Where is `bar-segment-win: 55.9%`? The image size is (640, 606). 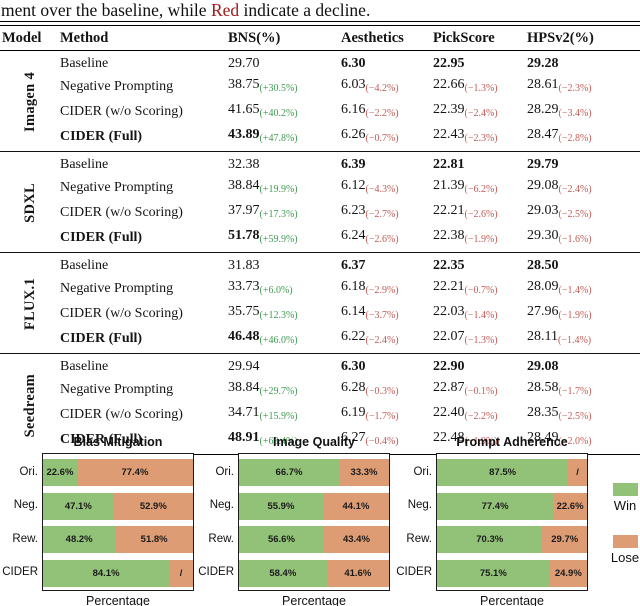 bar-segment-win: 55.9% is located at coordinates (281, 506).